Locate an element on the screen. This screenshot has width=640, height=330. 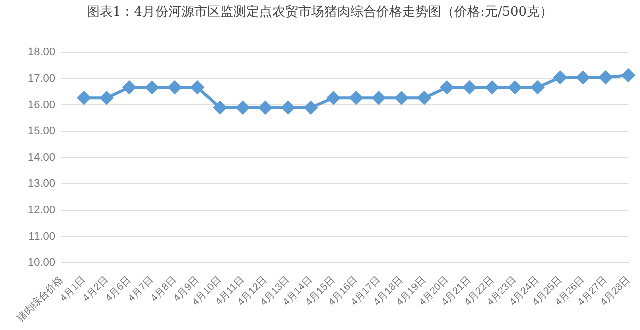
y-tick-label: 12.00 is located at coordinates (42, 210).